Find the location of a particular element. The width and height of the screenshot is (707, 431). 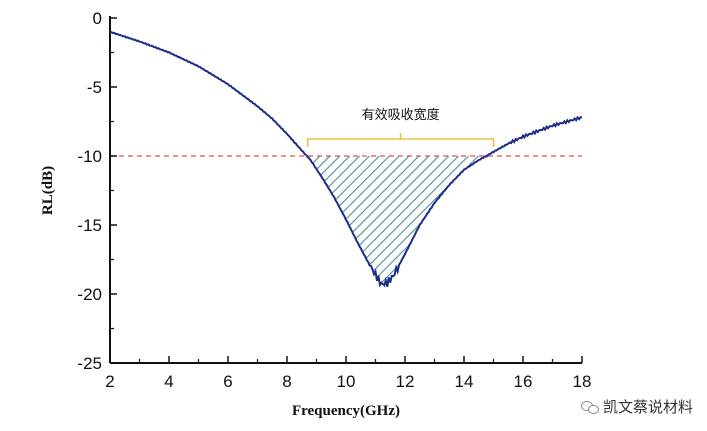

x-tick-label: 18 is located at coordinates (582, 381).